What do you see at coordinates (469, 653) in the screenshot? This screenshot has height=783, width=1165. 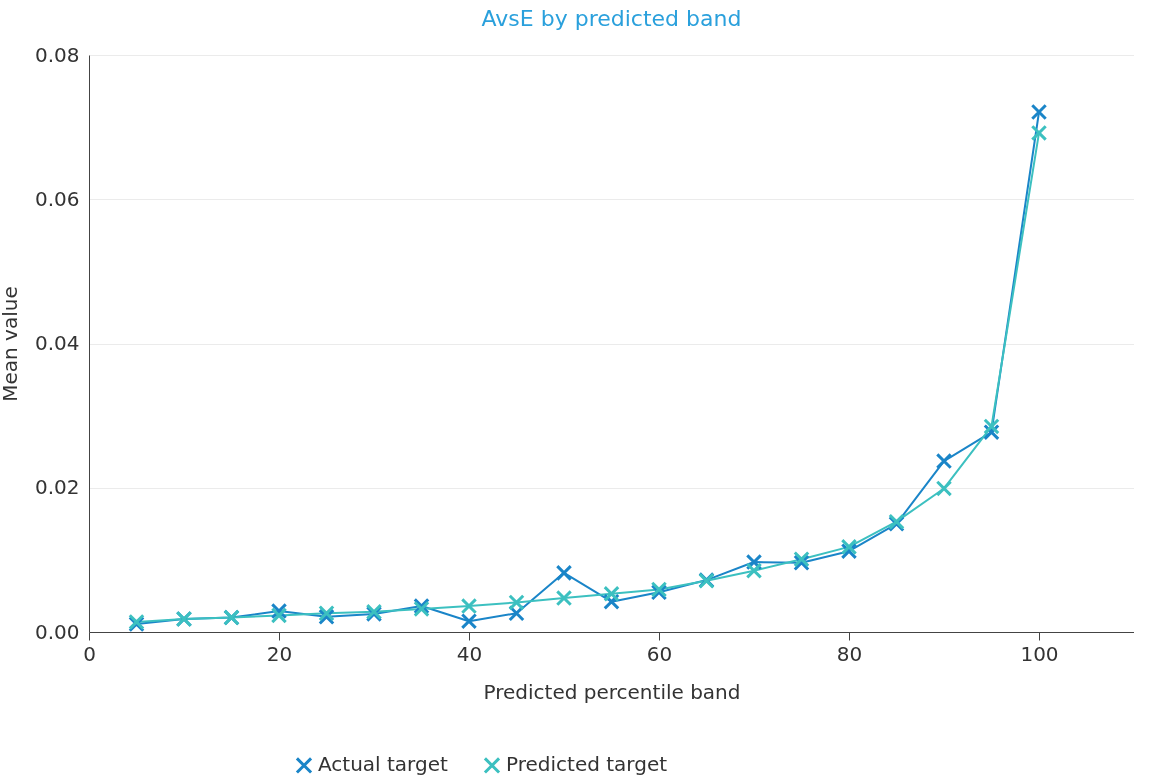 I see `x-tick-label: 40` at bounding box center [469, 653].